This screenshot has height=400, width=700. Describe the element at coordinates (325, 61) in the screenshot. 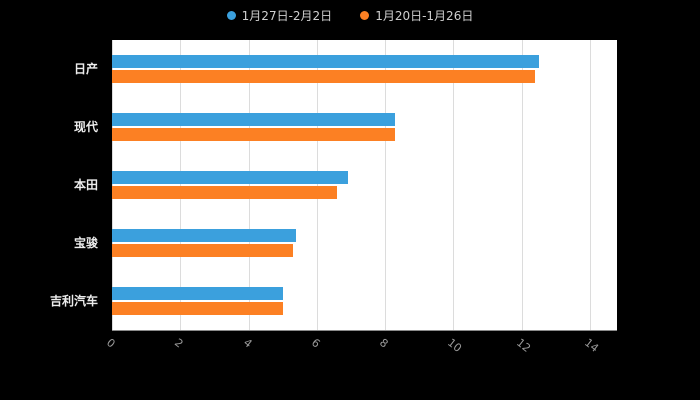

I see `bar-日产-series0` at that location.